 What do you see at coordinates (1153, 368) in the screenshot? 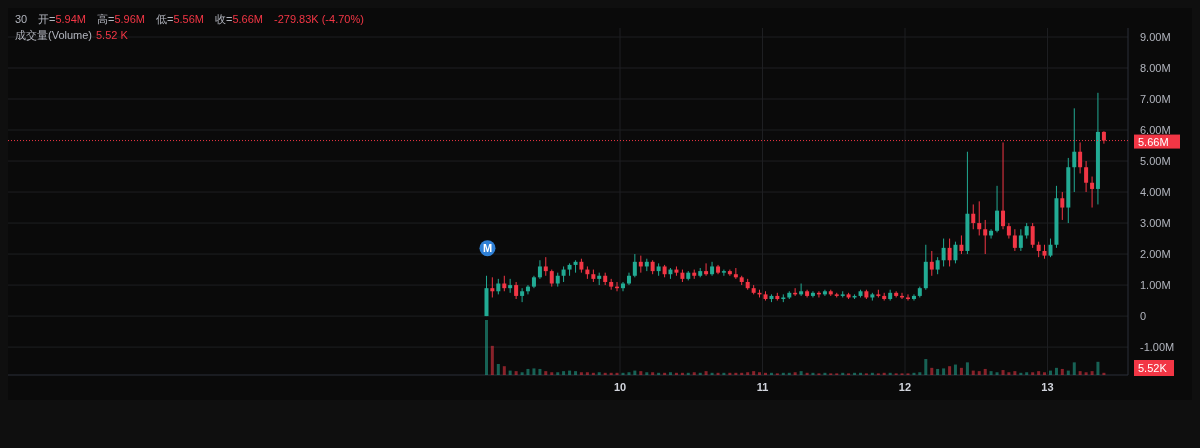
I see `text: 5.52K` at bounding box center [1153, 368].